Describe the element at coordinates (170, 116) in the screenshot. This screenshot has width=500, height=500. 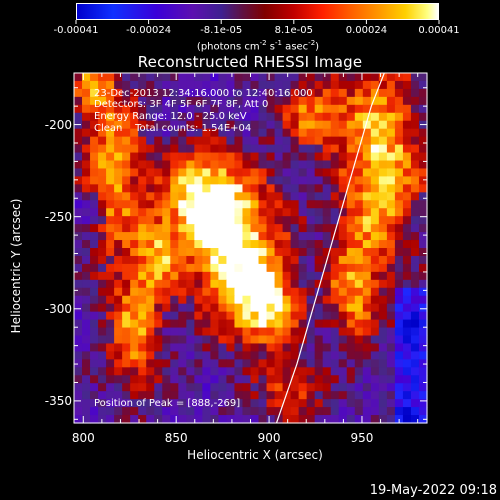
I see `info-energy-range: Energy Range: 12.0 - 25.0 keV` at that location.